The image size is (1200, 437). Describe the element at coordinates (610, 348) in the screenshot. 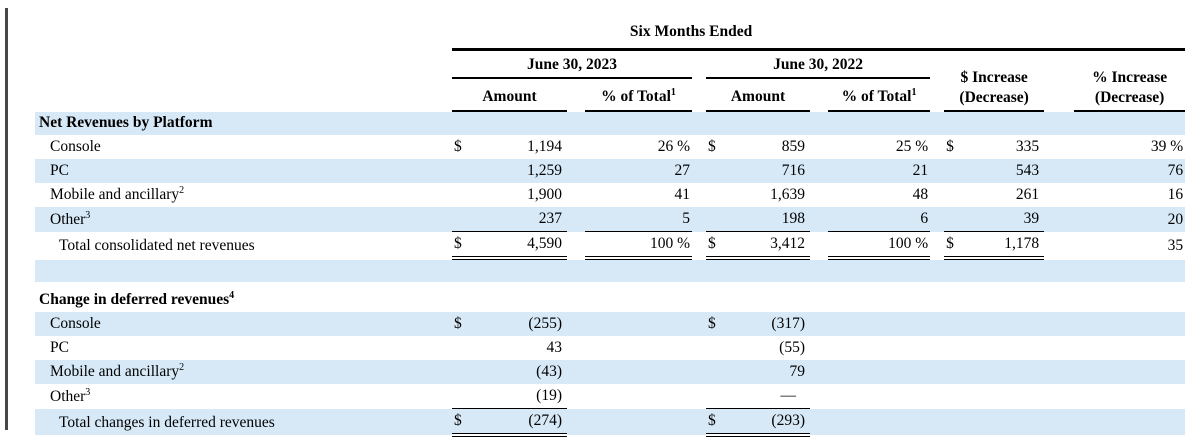

I see `table-row: PC 43 (55)` at that location.